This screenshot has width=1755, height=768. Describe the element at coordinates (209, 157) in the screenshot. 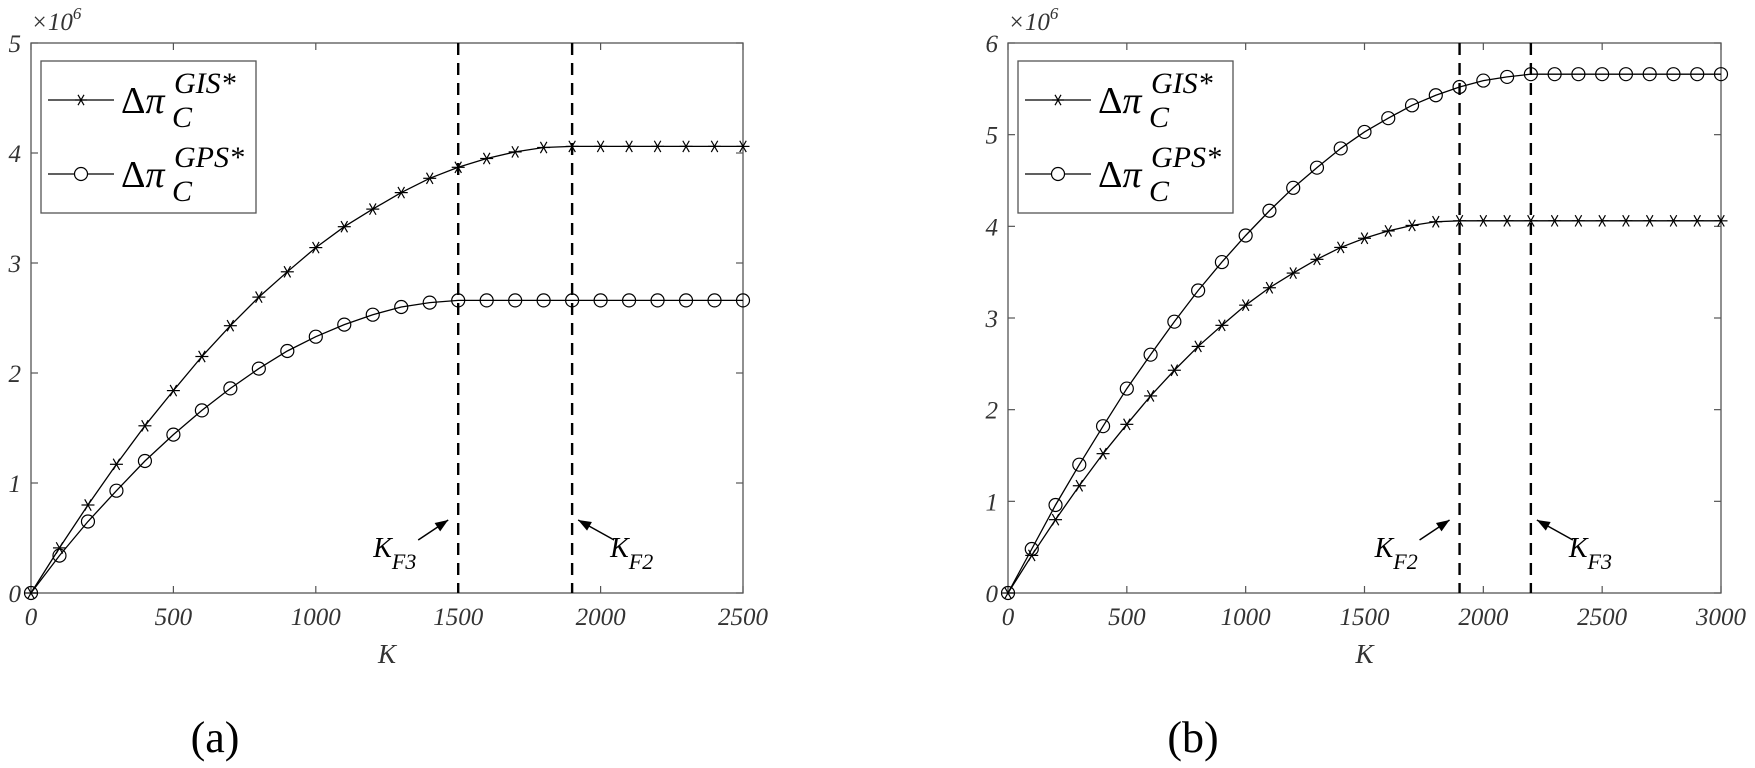

I see `legend-superscript: GPS*` at that location.